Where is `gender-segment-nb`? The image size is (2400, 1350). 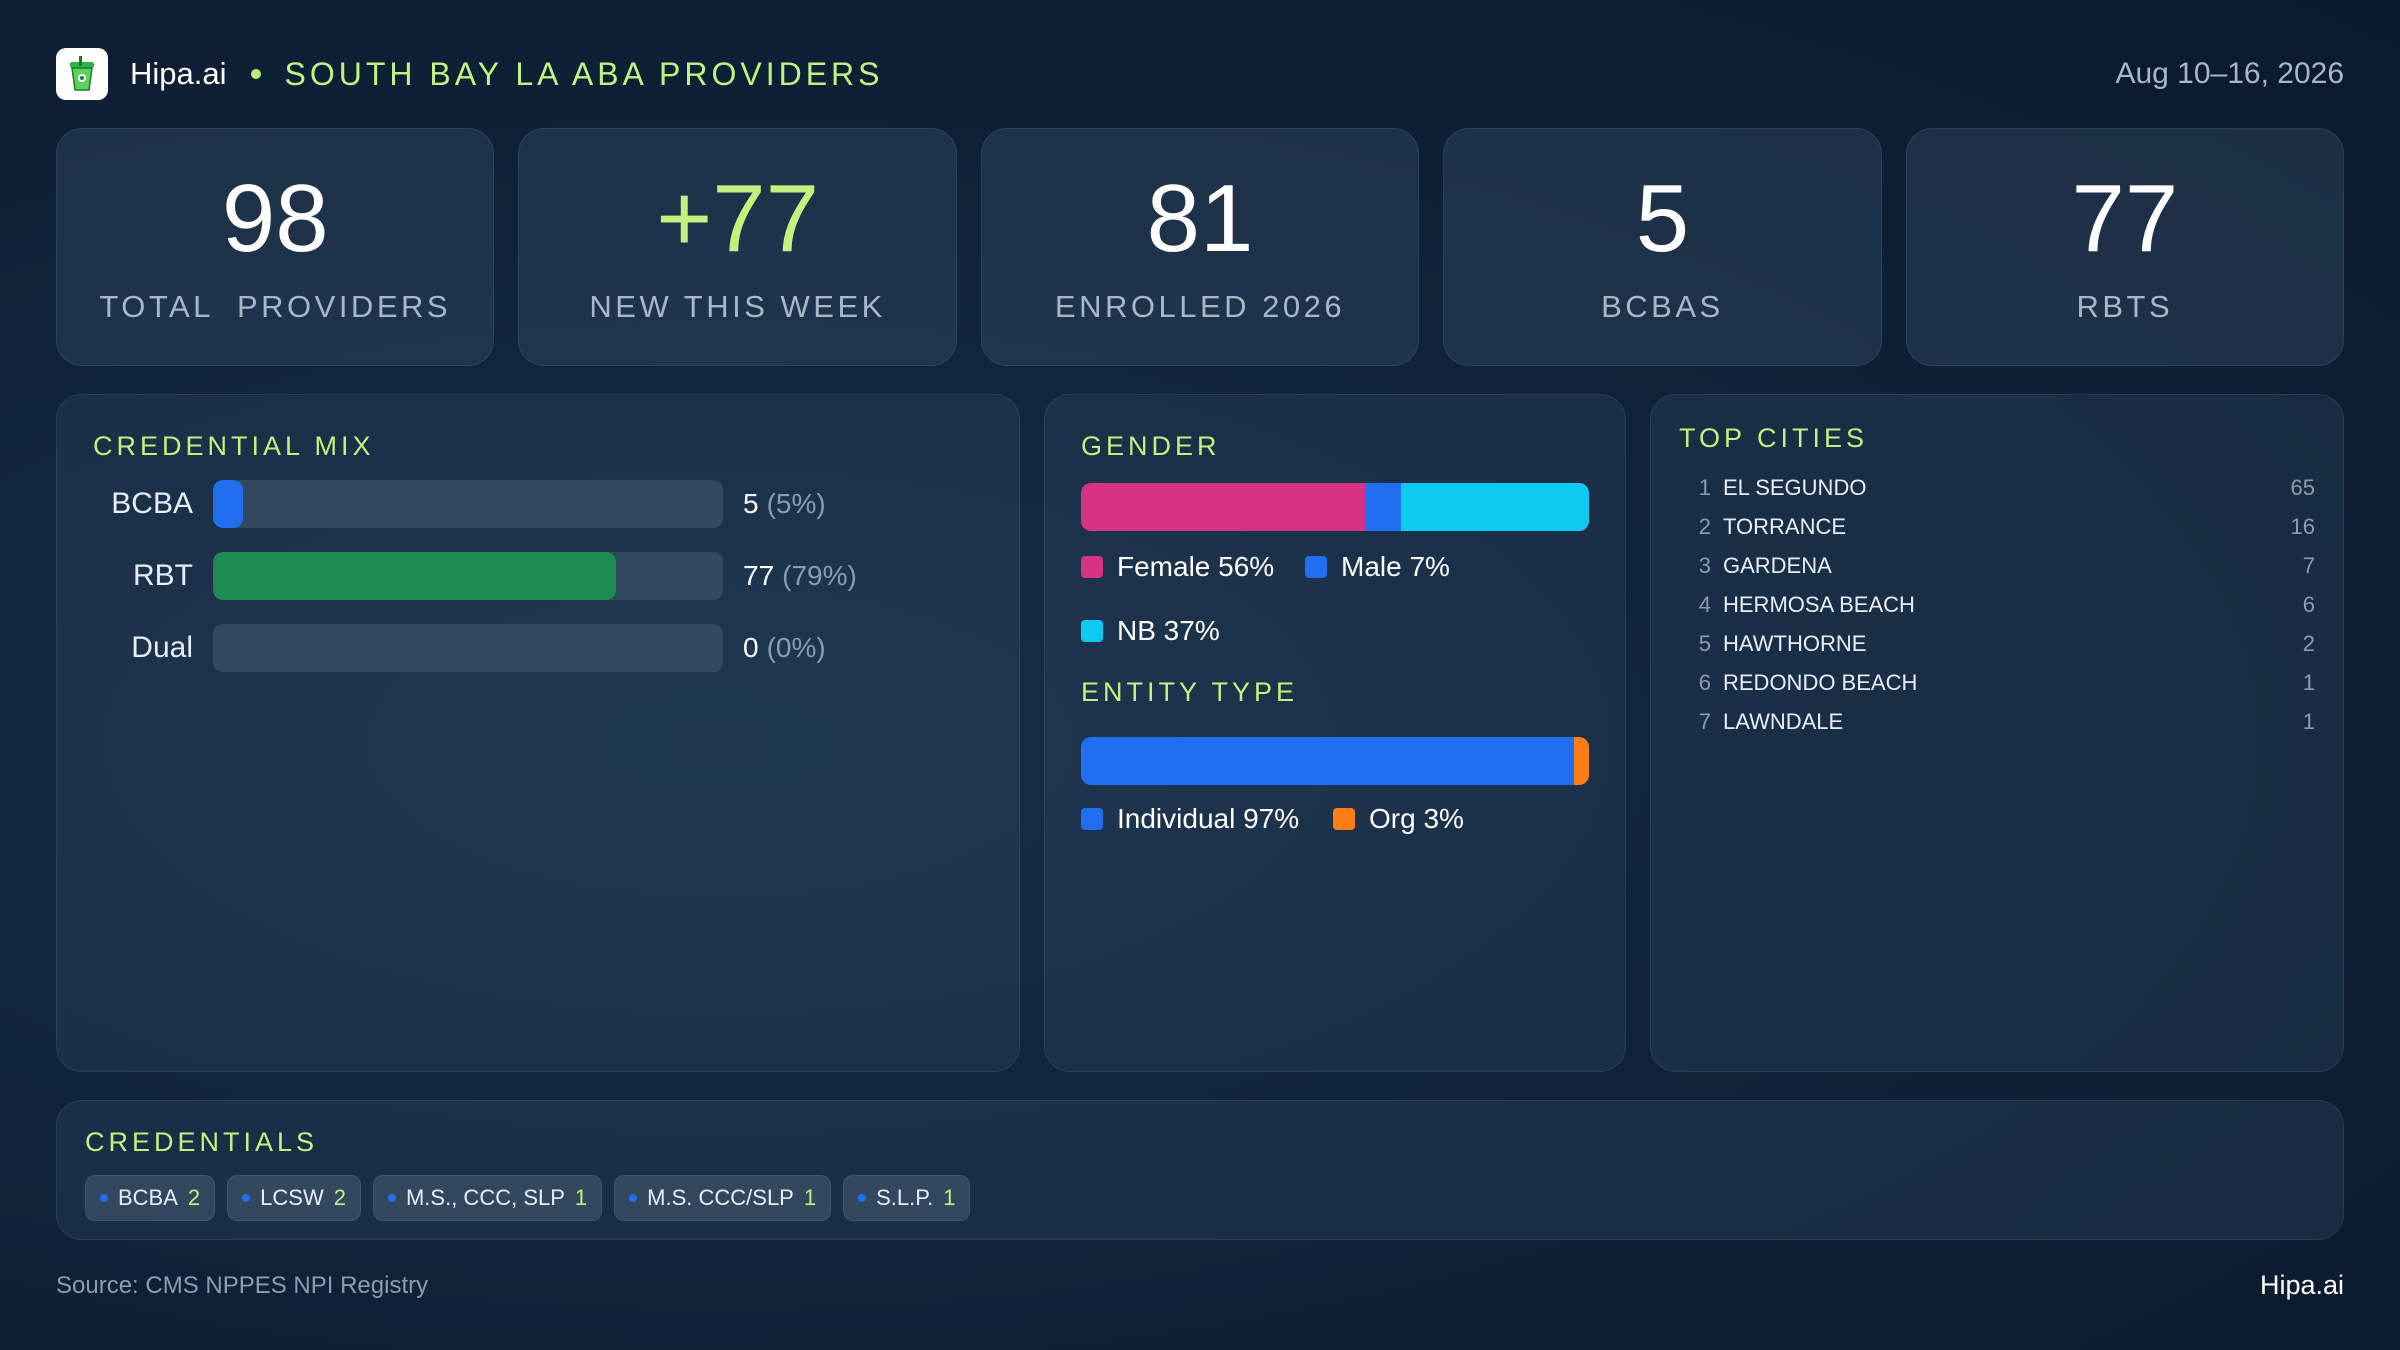 gender-segment-nb is located at coordinates (1495, 507).